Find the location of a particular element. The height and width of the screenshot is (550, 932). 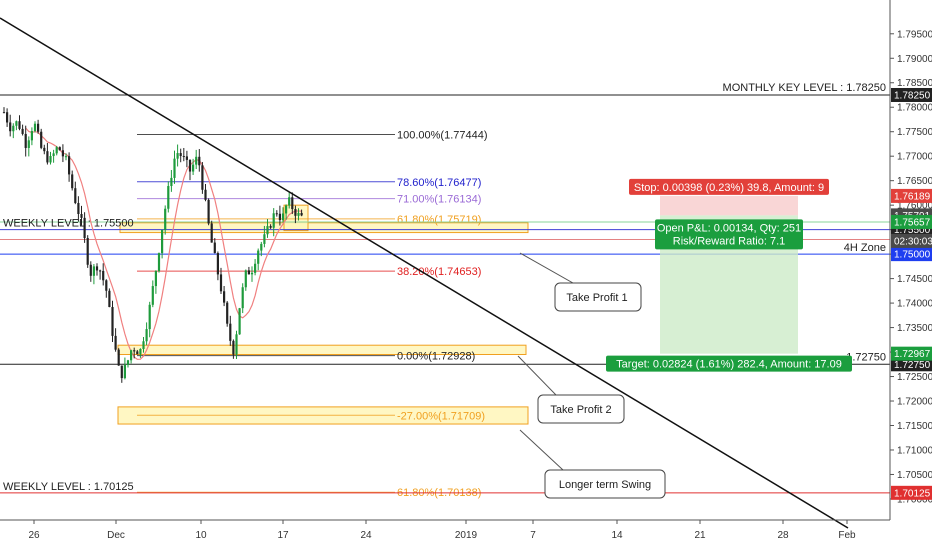

y-tick-label: 1.72000 is located at coordinates (914, 402).